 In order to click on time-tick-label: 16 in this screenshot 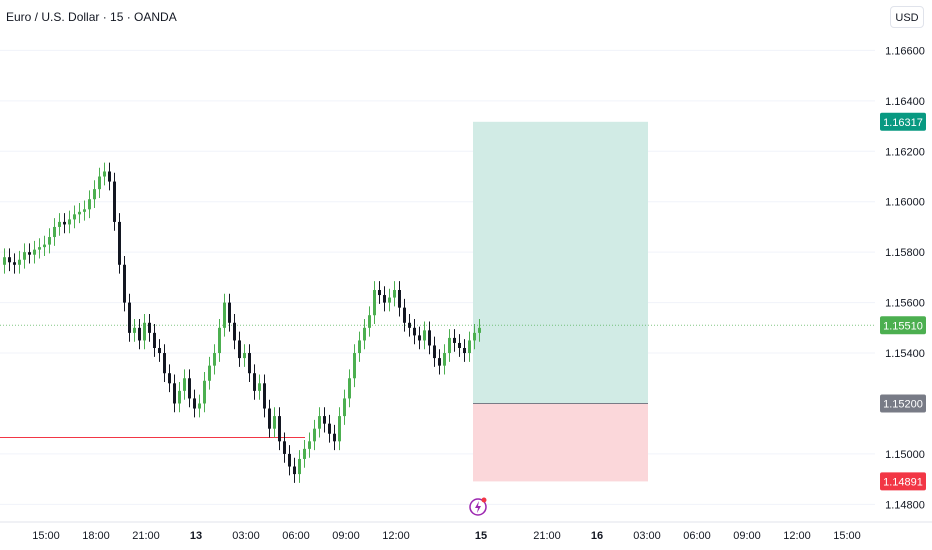, I will do `click(597, 536)`.